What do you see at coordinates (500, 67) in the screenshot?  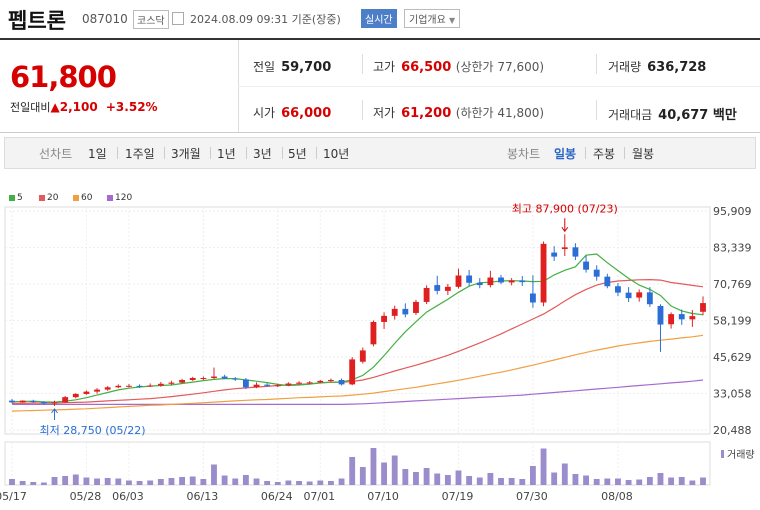 I see `upper-limit: (상한가 77,600)` at bounding box center [500, 67].